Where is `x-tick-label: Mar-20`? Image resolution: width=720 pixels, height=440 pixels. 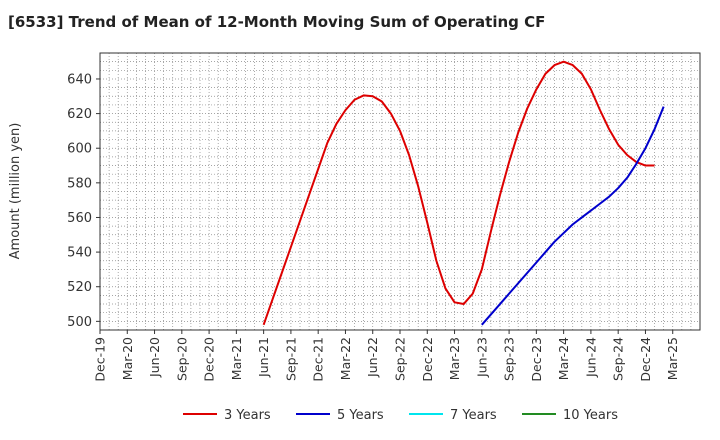
x-tick-label: Mar-20 is located at coordinates (127, 358).